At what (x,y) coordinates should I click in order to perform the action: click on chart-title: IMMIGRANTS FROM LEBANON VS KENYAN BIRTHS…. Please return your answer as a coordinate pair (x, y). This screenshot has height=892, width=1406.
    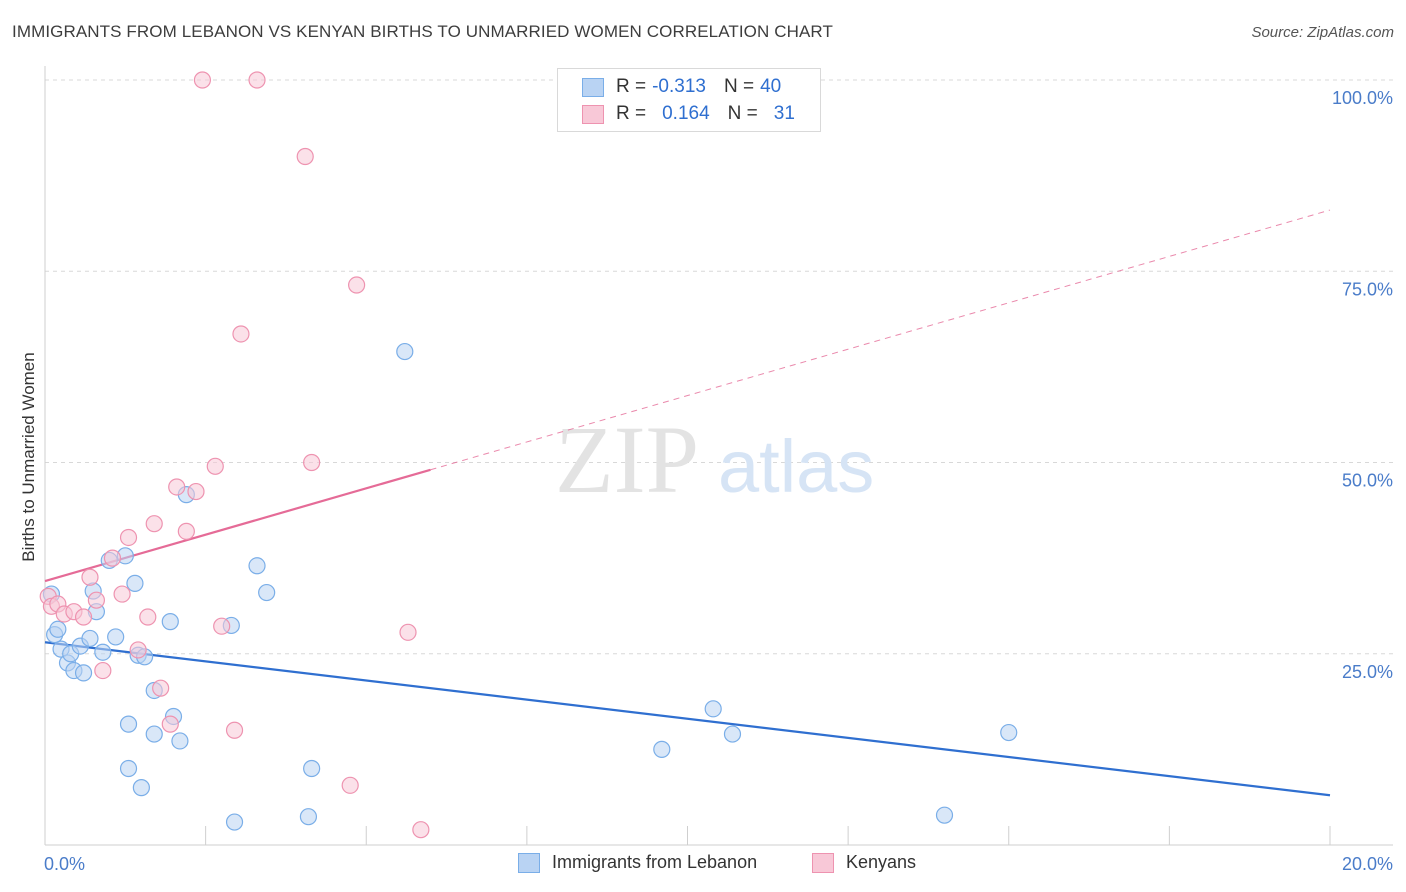
    Looking at the image, I should click on (422, 31).